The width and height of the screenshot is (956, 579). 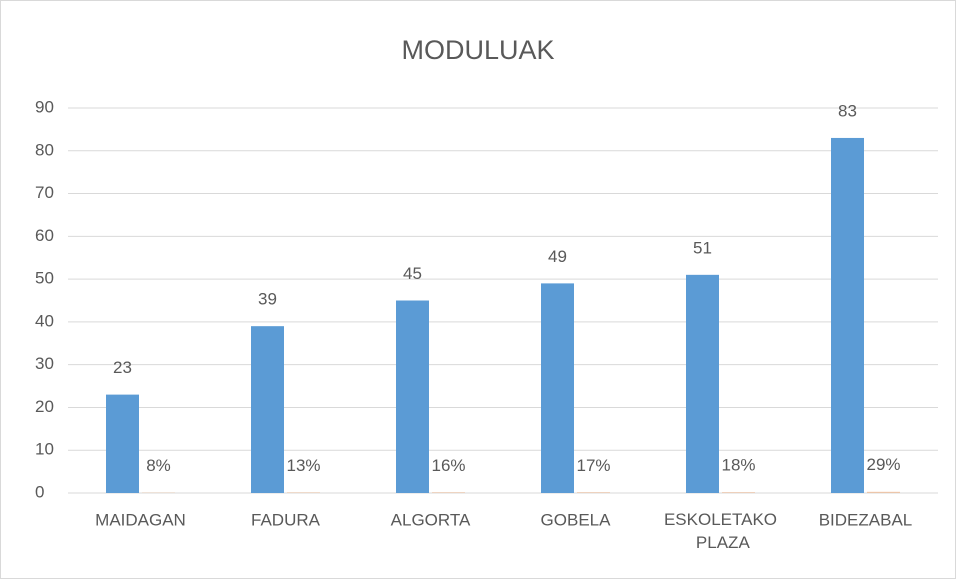 I want to click on x-tick-label: ESKOLETAKO PLAZA, so click(x=720, y=531).